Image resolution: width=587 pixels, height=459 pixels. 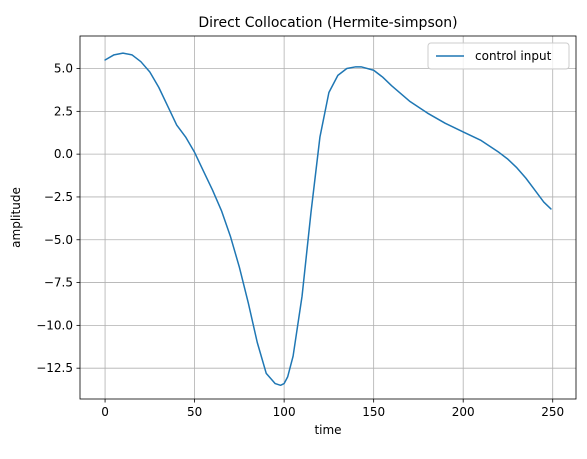 I want to click on y-tick-label: 0.0, so click(x=63, y=154).